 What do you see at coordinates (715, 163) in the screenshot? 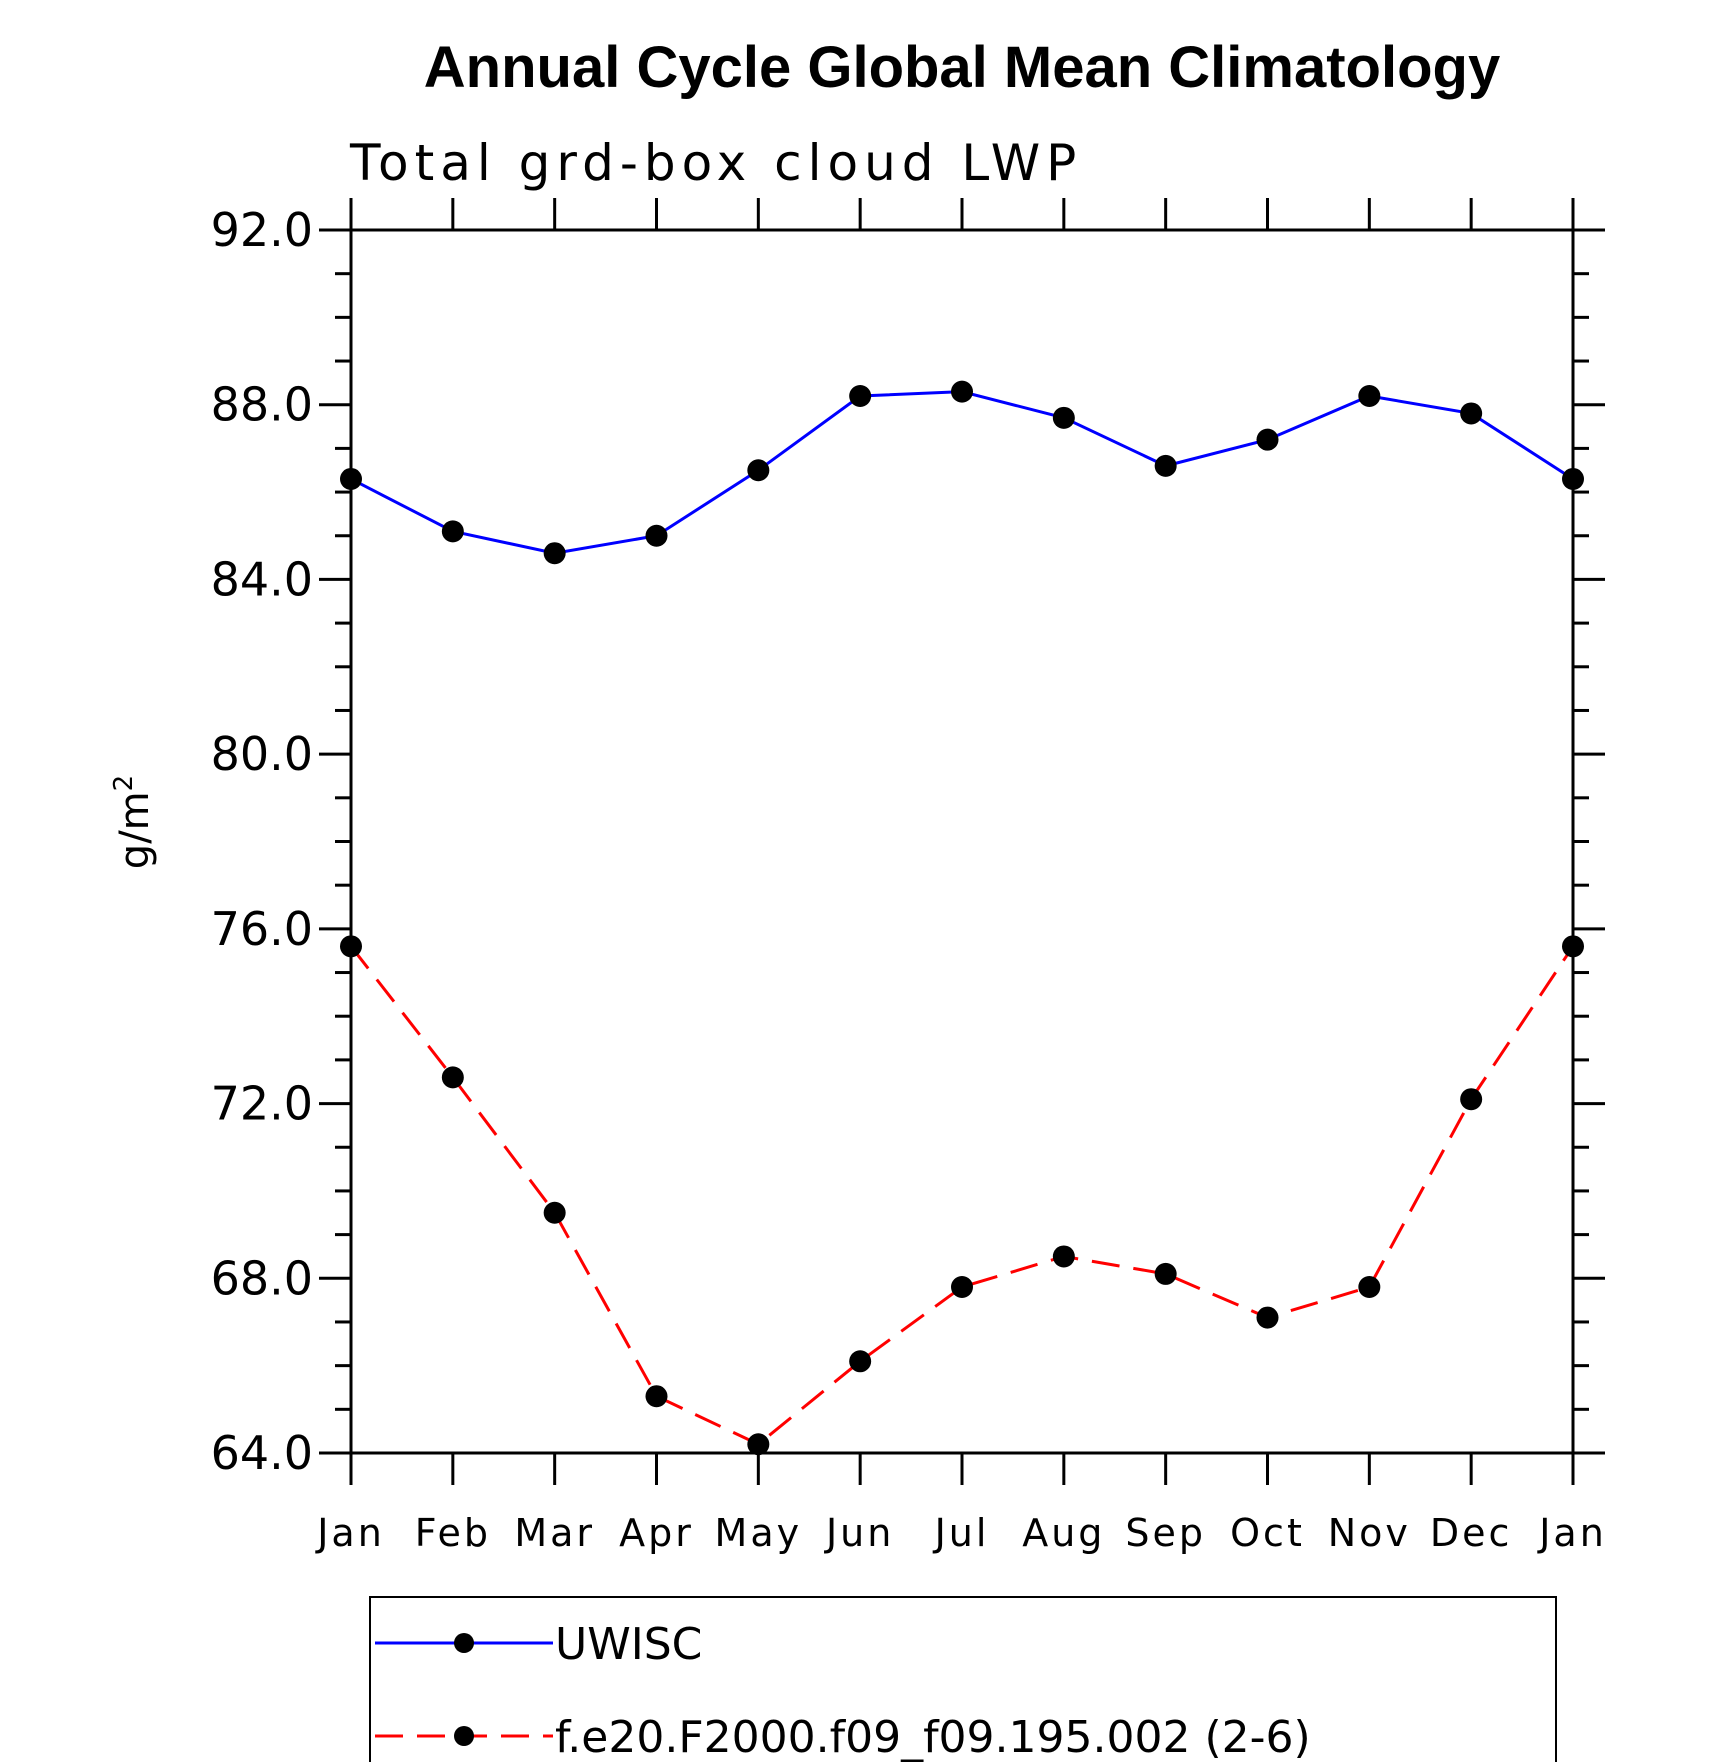
I see `chart-subtitle: Total grd-box cloud LWP` at bounding box center [715, 163].